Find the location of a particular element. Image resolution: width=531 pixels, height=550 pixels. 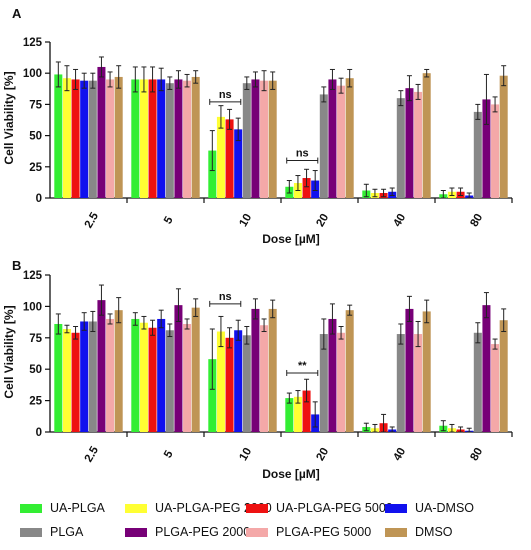

panel-label: A is located at coordinates (17, 13).